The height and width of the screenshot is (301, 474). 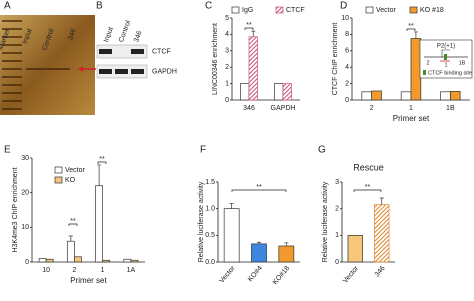 I want to click on row-label: GAPDH, so click(x=164, y=71).